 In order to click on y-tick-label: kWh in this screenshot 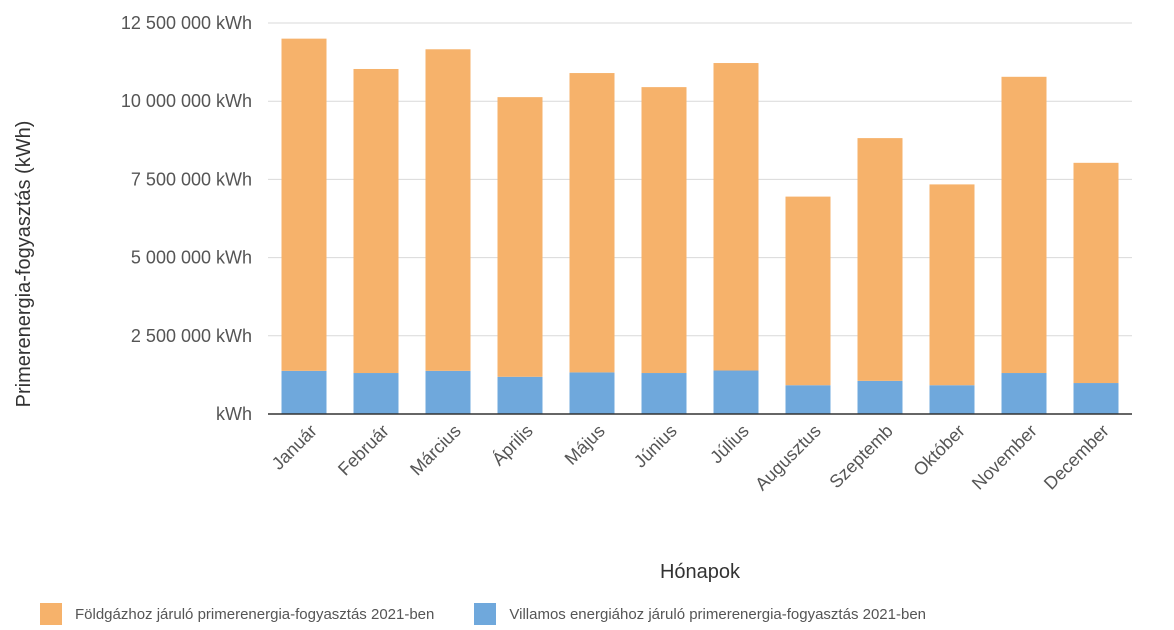, I will do `click(234, 414)`.